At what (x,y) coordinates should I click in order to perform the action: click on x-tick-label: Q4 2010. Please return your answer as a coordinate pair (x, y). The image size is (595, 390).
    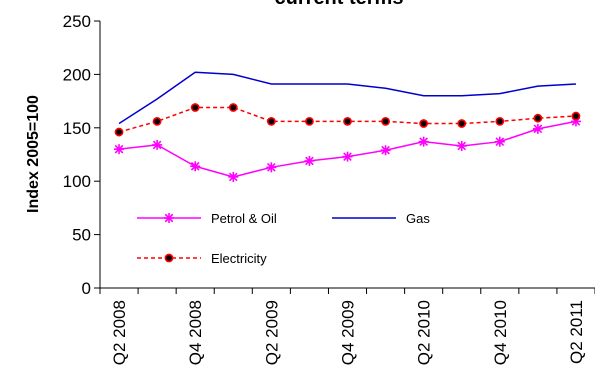
    Looking at the image, I should click on (500, 332).